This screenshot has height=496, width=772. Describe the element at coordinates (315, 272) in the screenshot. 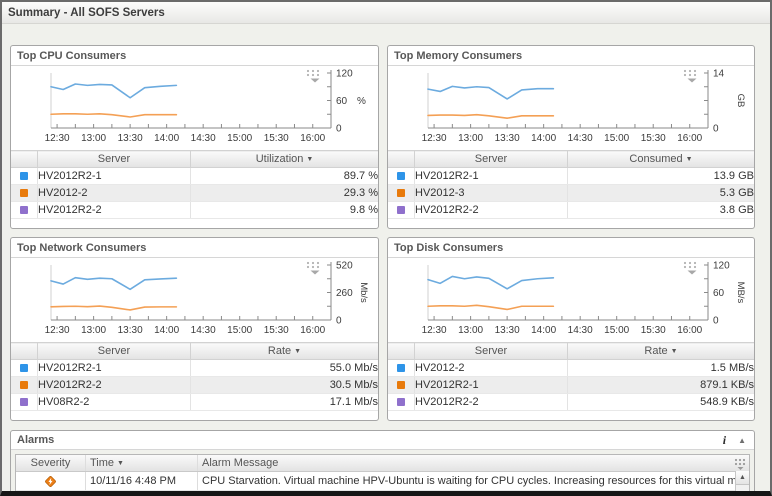

I see `chart-options-icon` at that location.